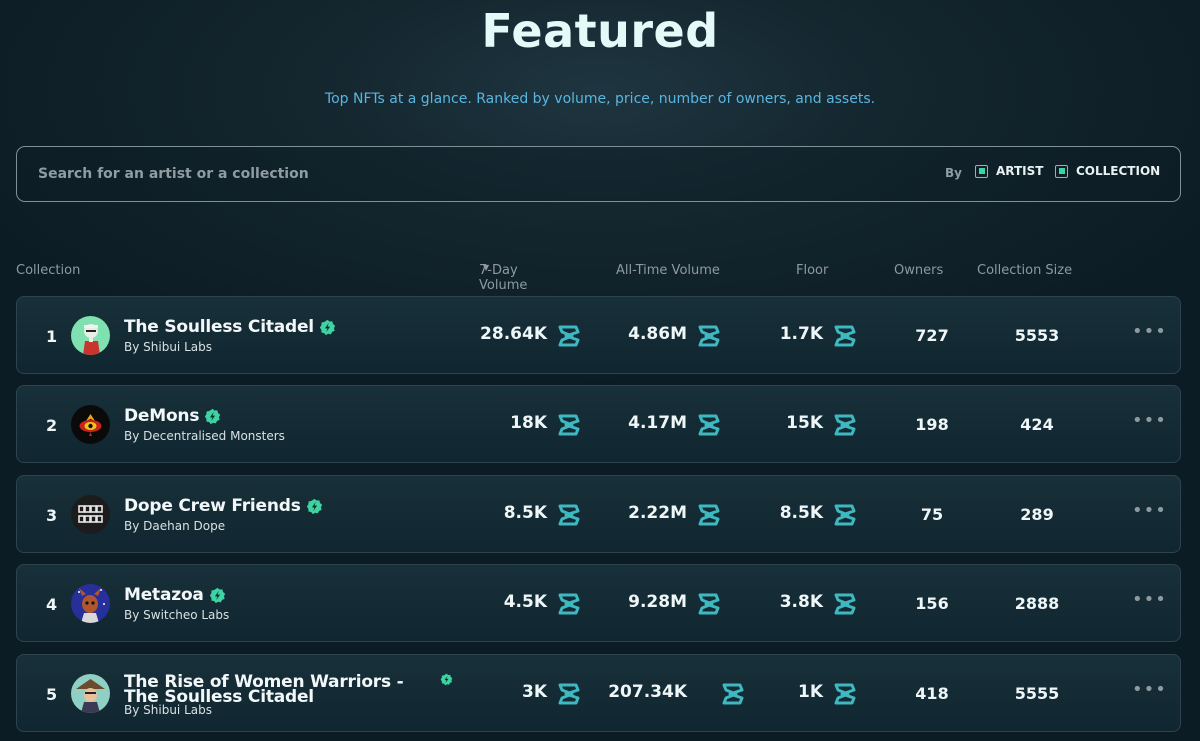 This screenshot has height=741, width=1200. What do you see at coordinates (525, 513) in the screenshot?
I see `volume-7day-value: 8.5K` at bounding box center [525, 513].